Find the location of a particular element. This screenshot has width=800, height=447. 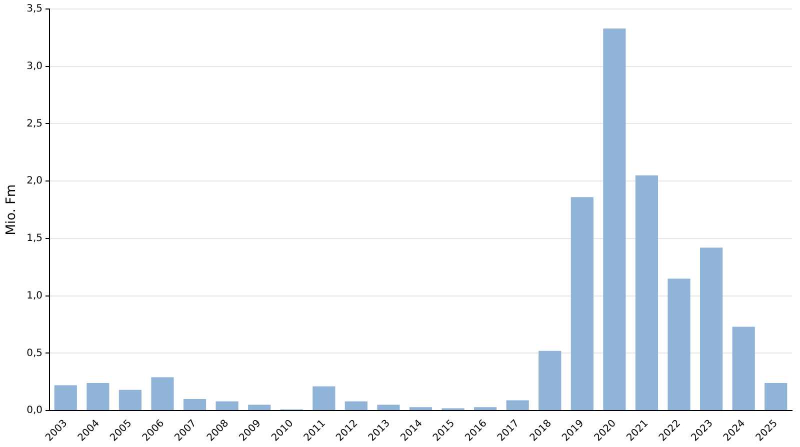

y-tick-label: 0,0 is located at coordinates (34, 410).